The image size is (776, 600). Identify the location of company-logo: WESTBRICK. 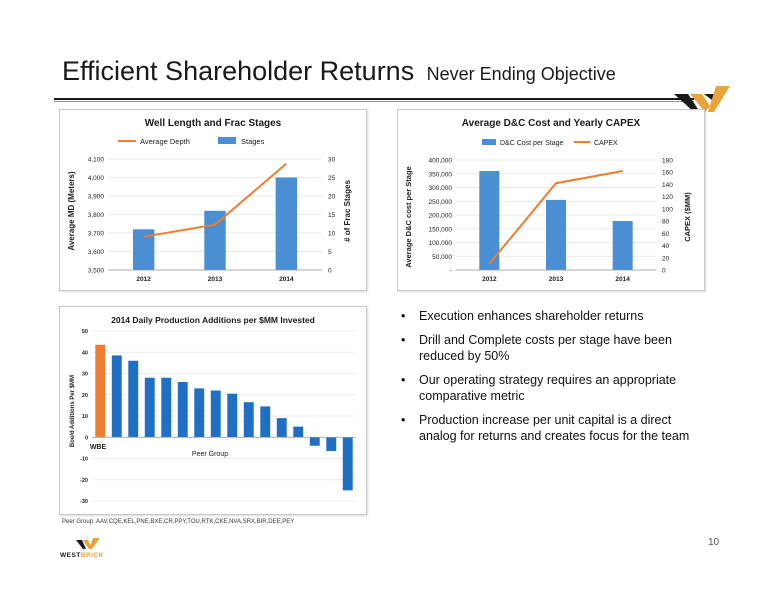
(88, 553).